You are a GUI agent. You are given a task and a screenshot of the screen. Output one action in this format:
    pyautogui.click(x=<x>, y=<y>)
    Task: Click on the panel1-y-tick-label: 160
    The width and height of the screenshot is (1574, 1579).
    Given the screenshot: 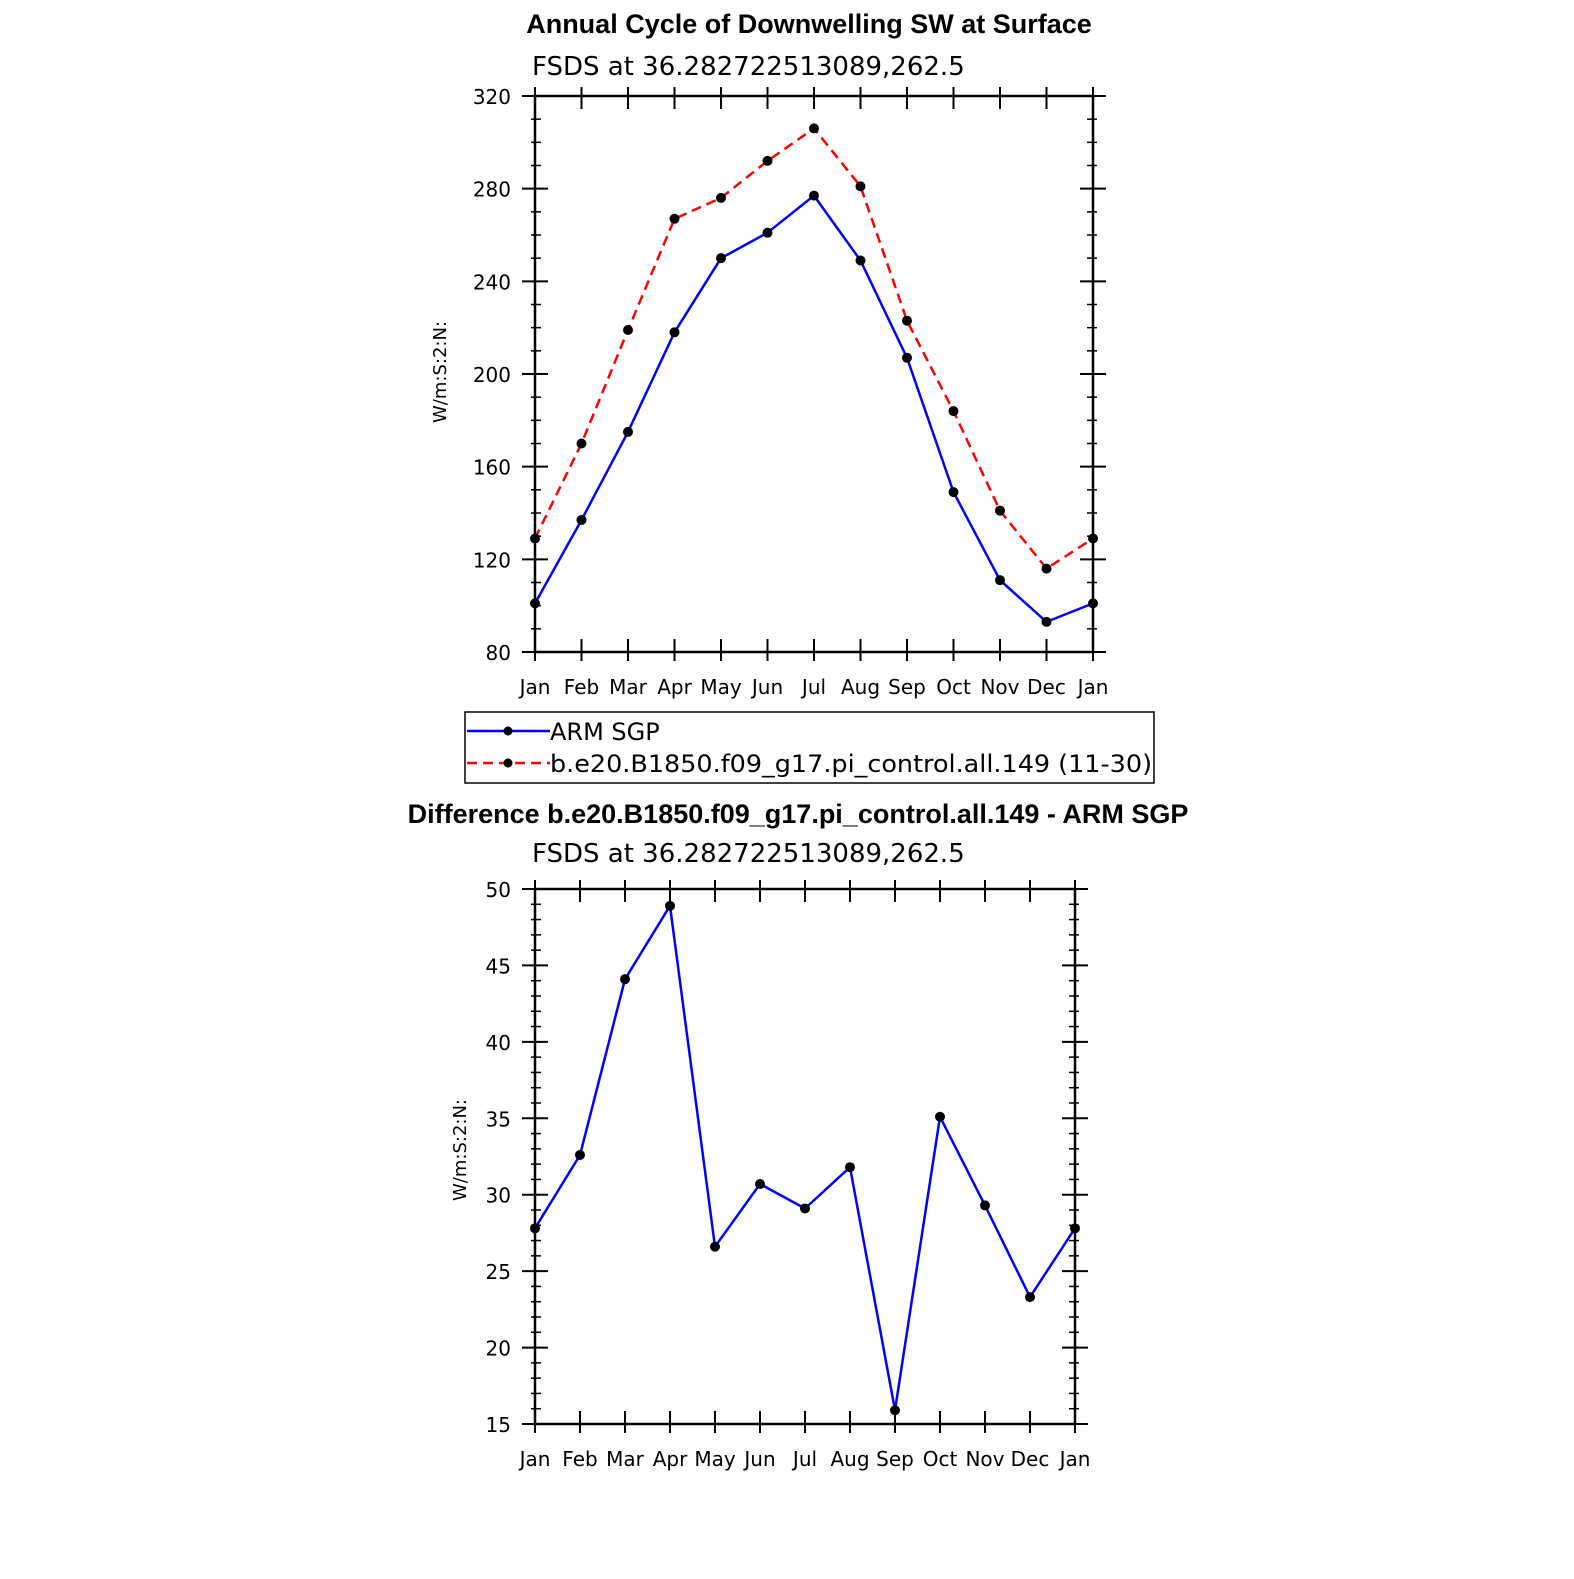 What is the action you would take?
    pyautogui.click(x=492, y=468)
    